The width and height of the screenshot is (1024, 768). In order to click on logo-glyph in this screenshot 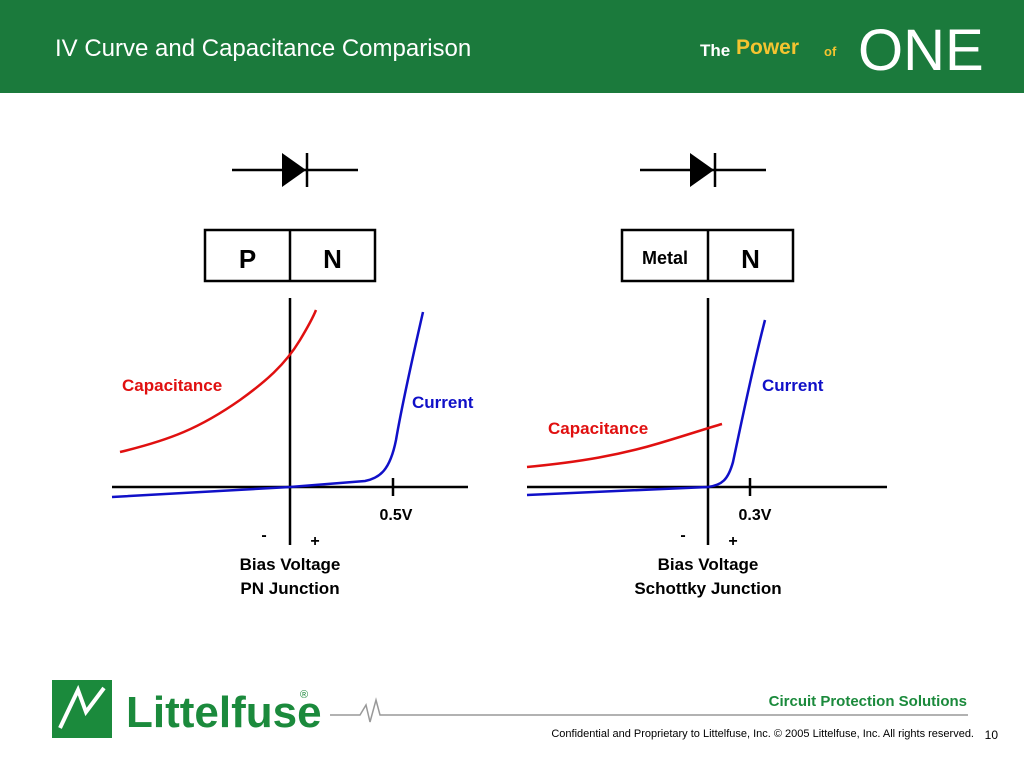, I will do `click(82, 706)`.